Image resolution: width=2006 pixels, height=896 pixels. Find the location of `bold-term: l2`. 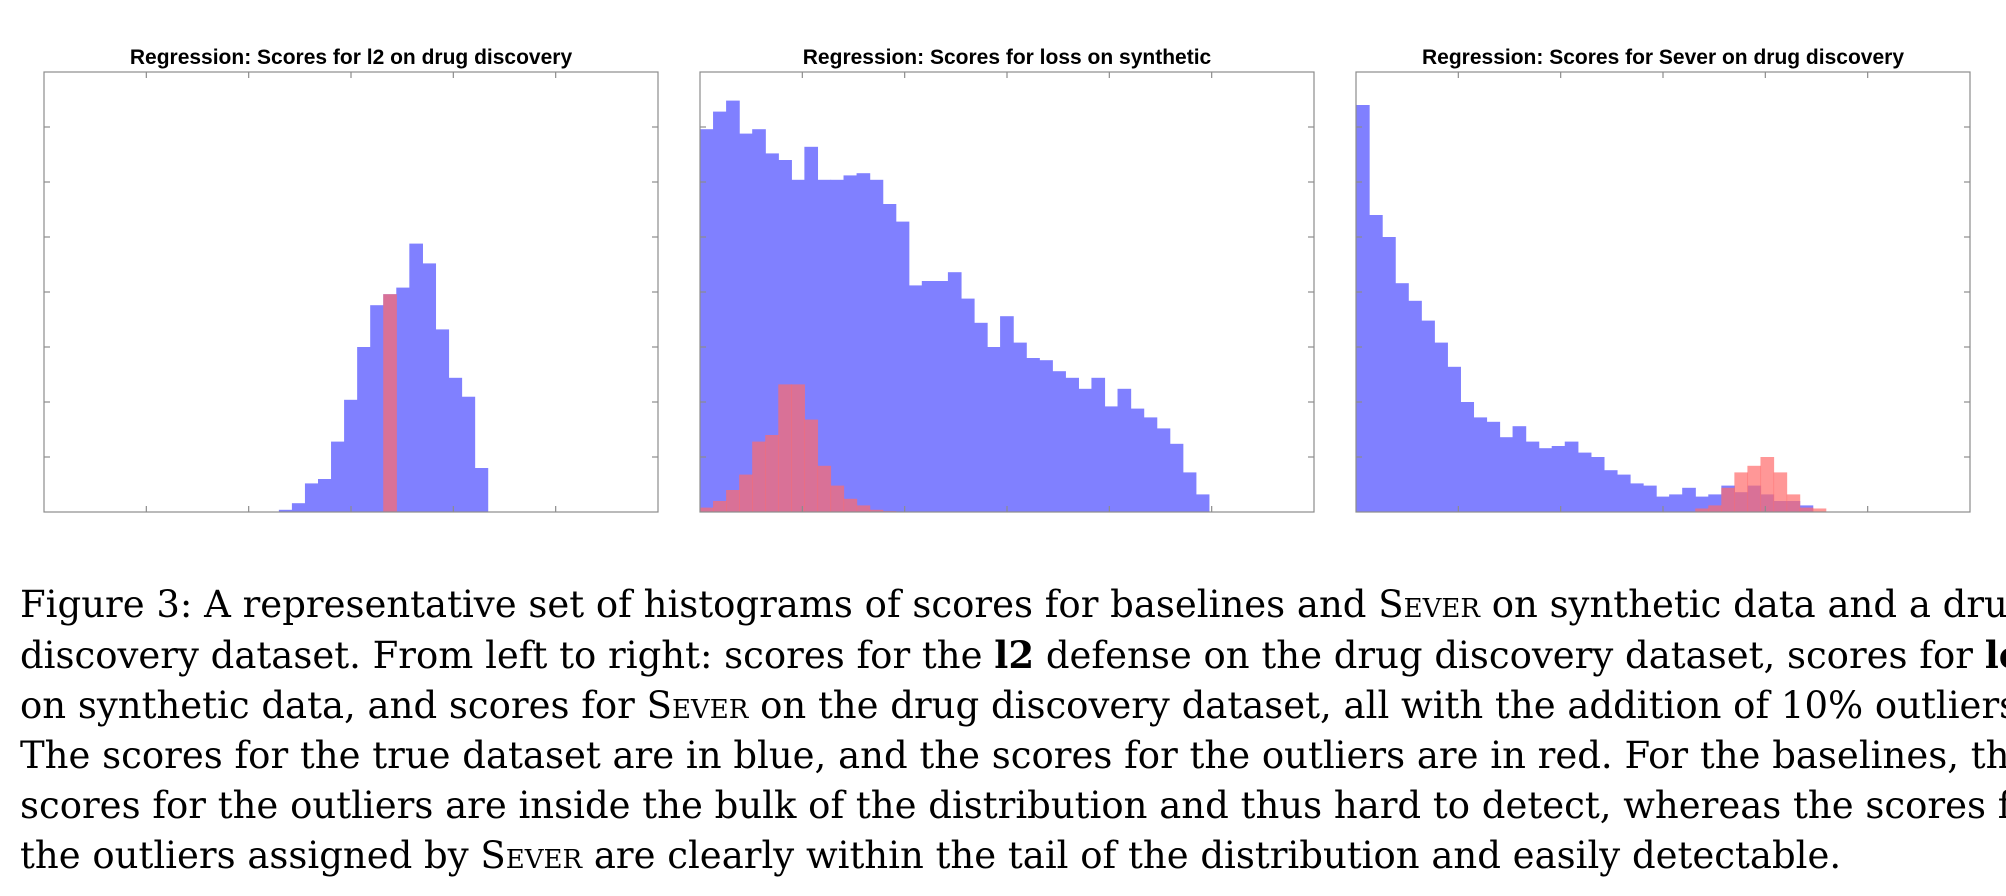

bold-term: l2 is located at coordinates (1014, 655).